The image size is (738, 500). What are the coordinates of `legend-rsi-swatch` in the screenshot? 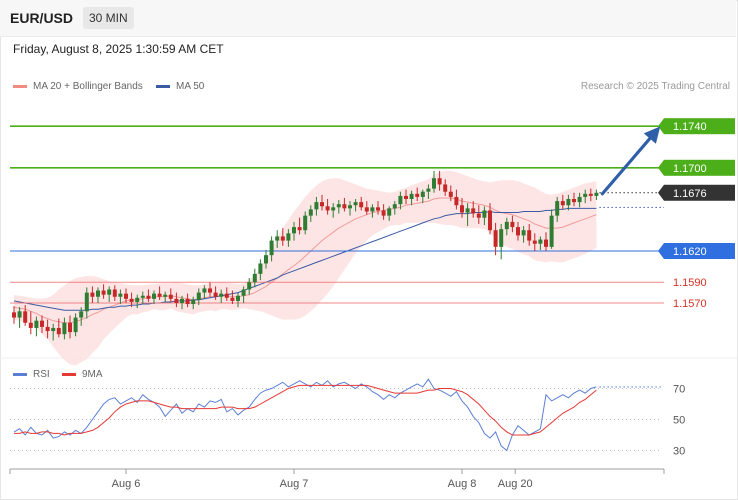 It's located at (20, 374).